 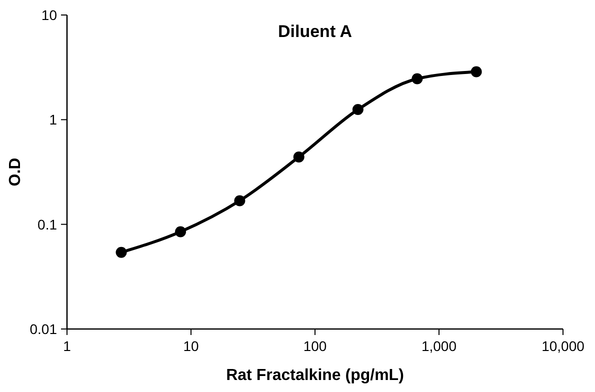 What do you see at coordinates (191, 346) in the screenshot?
I see `x-tick-label: 10` at bounding box center [191, 346].